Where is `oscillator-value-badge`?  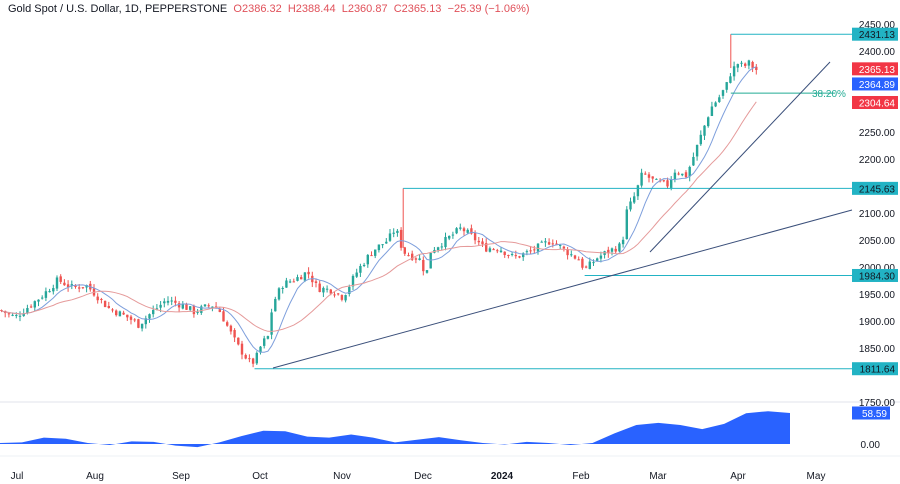 oscillator-value-badge is located at coordinates (871, 413).